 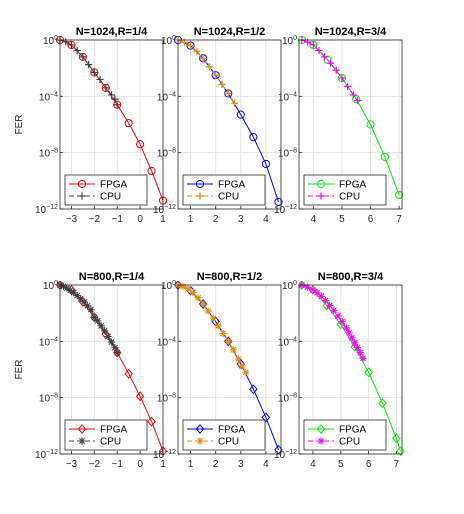 What do you see at coordinates (369, 464) in the screenshot?
I see `x-tick-label: 6` at bounding box center [369, 464].